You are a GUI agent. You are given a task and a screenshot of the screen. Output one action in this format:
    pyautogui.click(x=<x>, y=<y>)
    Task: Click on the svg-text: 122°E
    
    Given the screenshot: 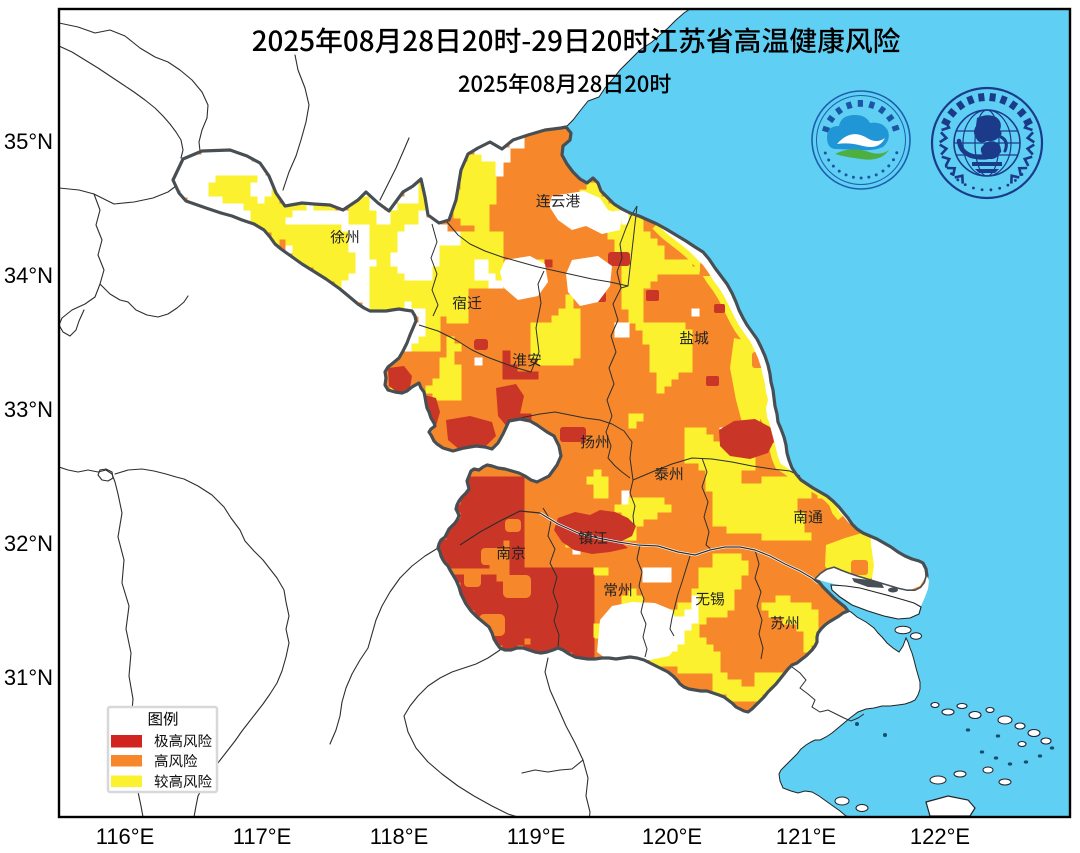 What is the action you would take?
    pyautogui.click(x=940, y=836)
    